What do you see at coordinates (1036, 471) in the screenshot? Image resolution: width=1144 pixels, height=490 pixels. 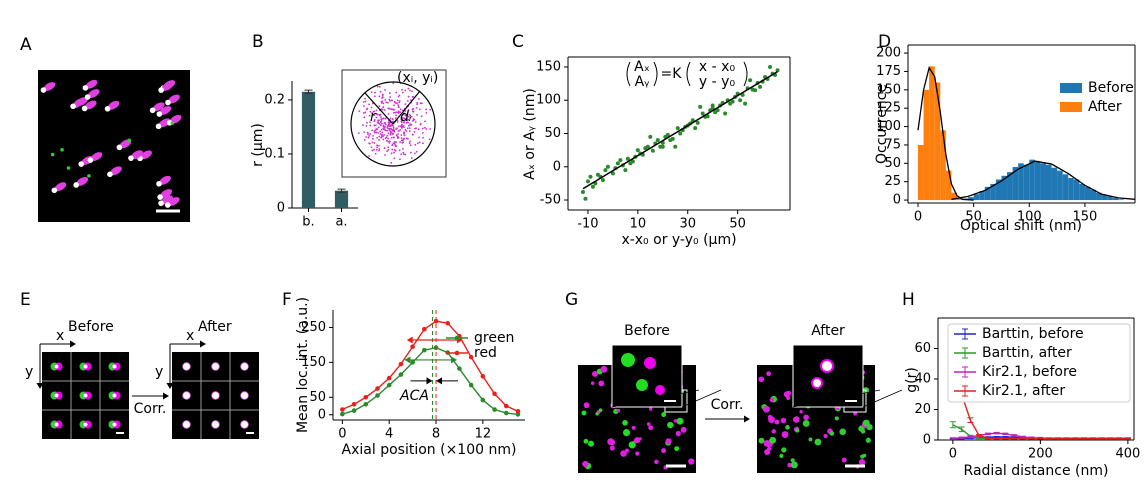 I see `x-axis-label: Radial distance (nm)` at bounding box center [1036, 471].